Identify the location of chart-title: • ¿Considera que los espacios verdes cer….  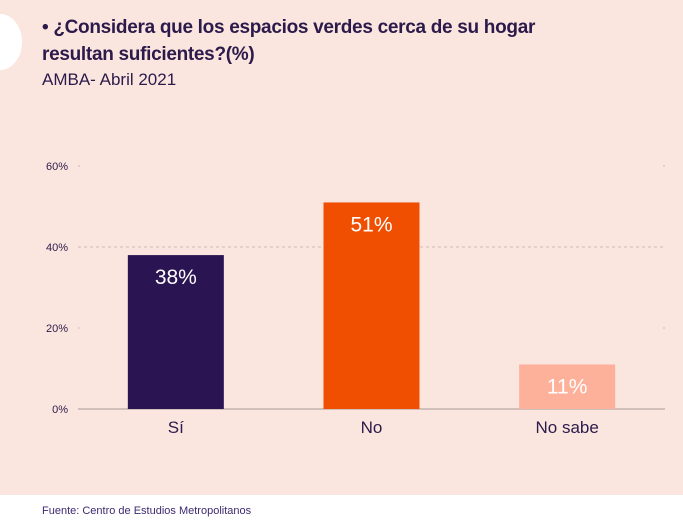
(289, 41).